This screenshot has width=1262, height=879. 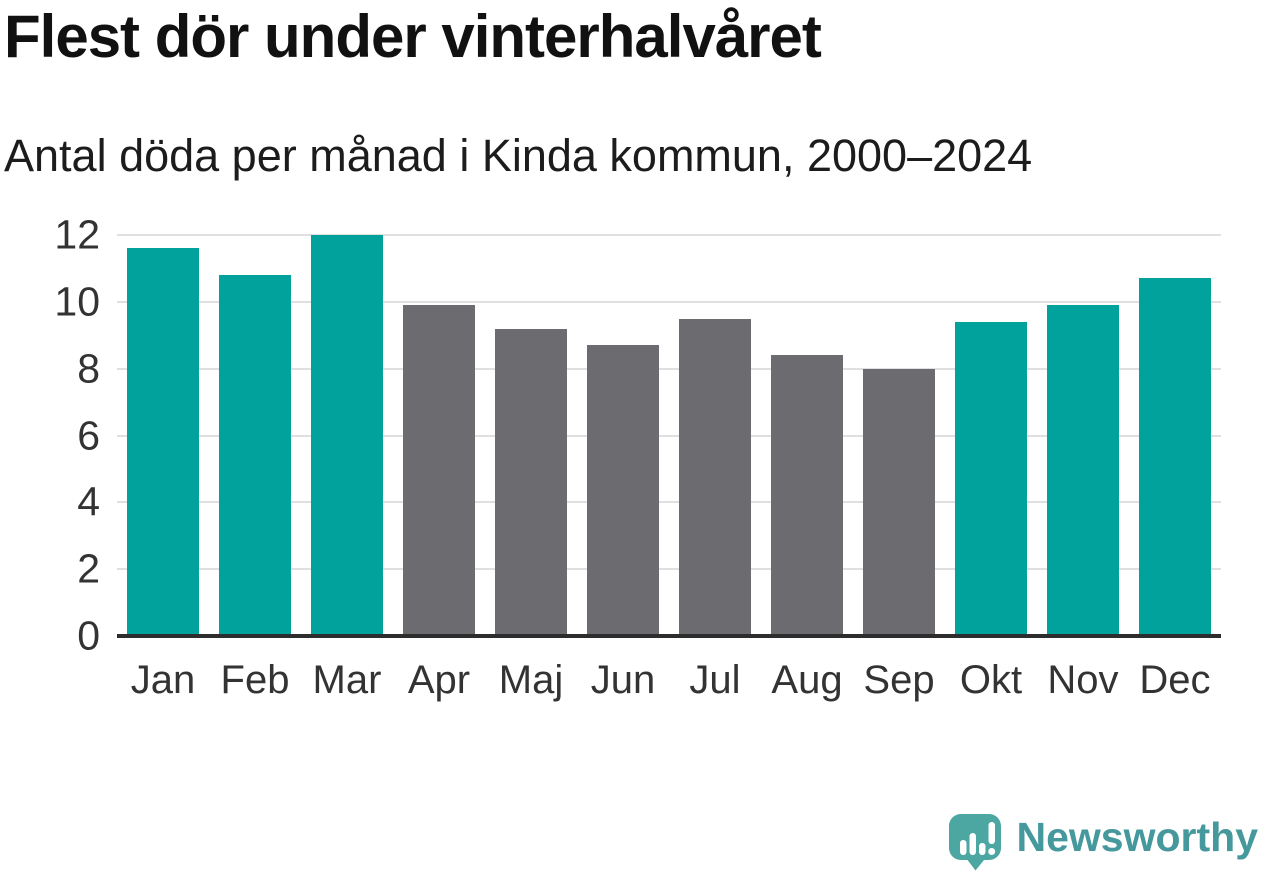 I want to click on bar-maj, so click(x=531, y=482).